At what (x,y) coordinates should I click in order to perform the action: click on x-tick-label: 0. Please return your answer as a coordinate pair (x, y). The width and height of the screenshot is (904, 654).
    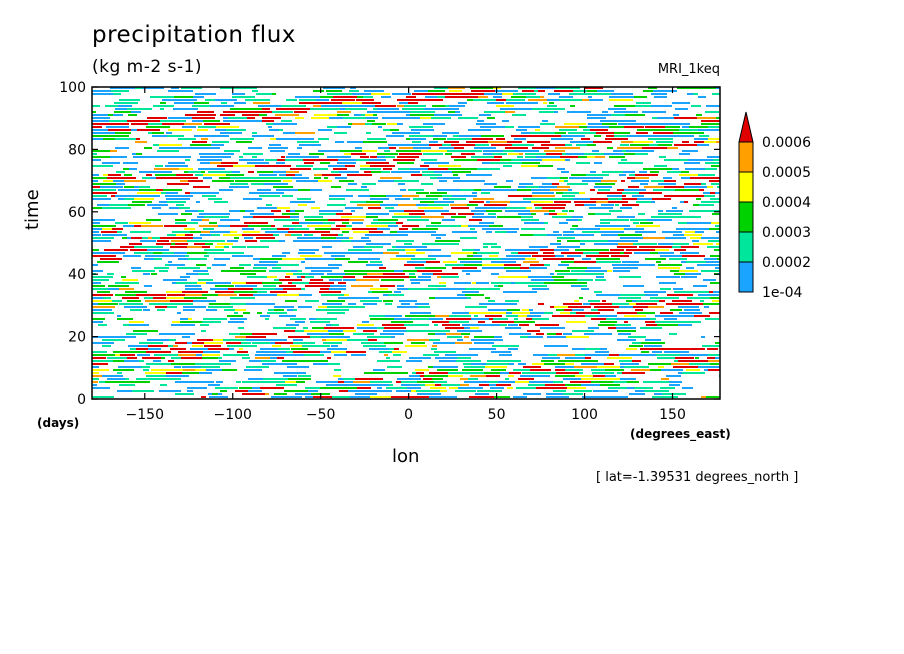
    Looking at the image, I should click on (408, 415).